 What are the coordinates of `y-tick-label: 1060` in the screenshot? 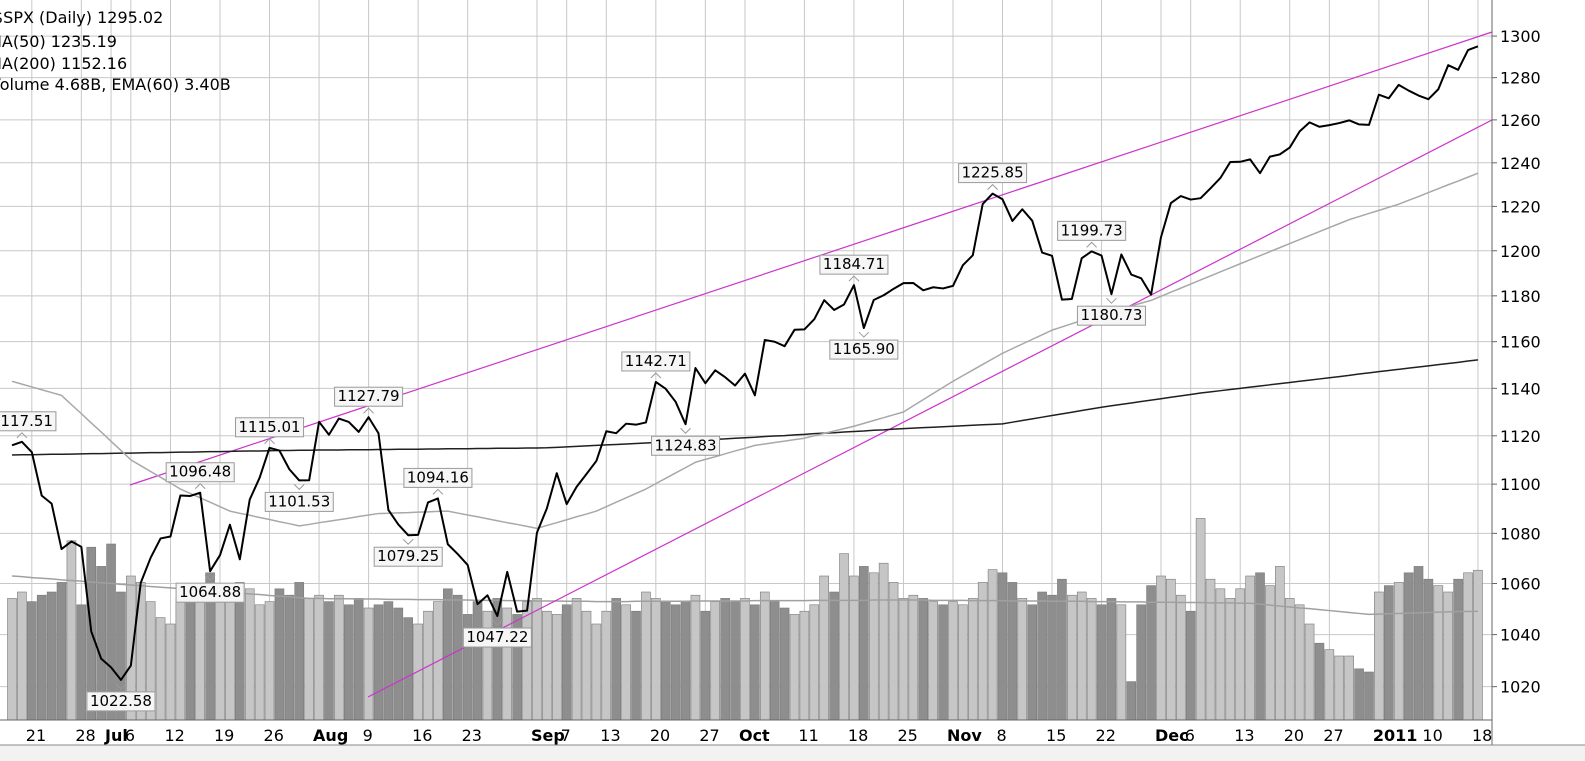 It's located at (1520, 583).